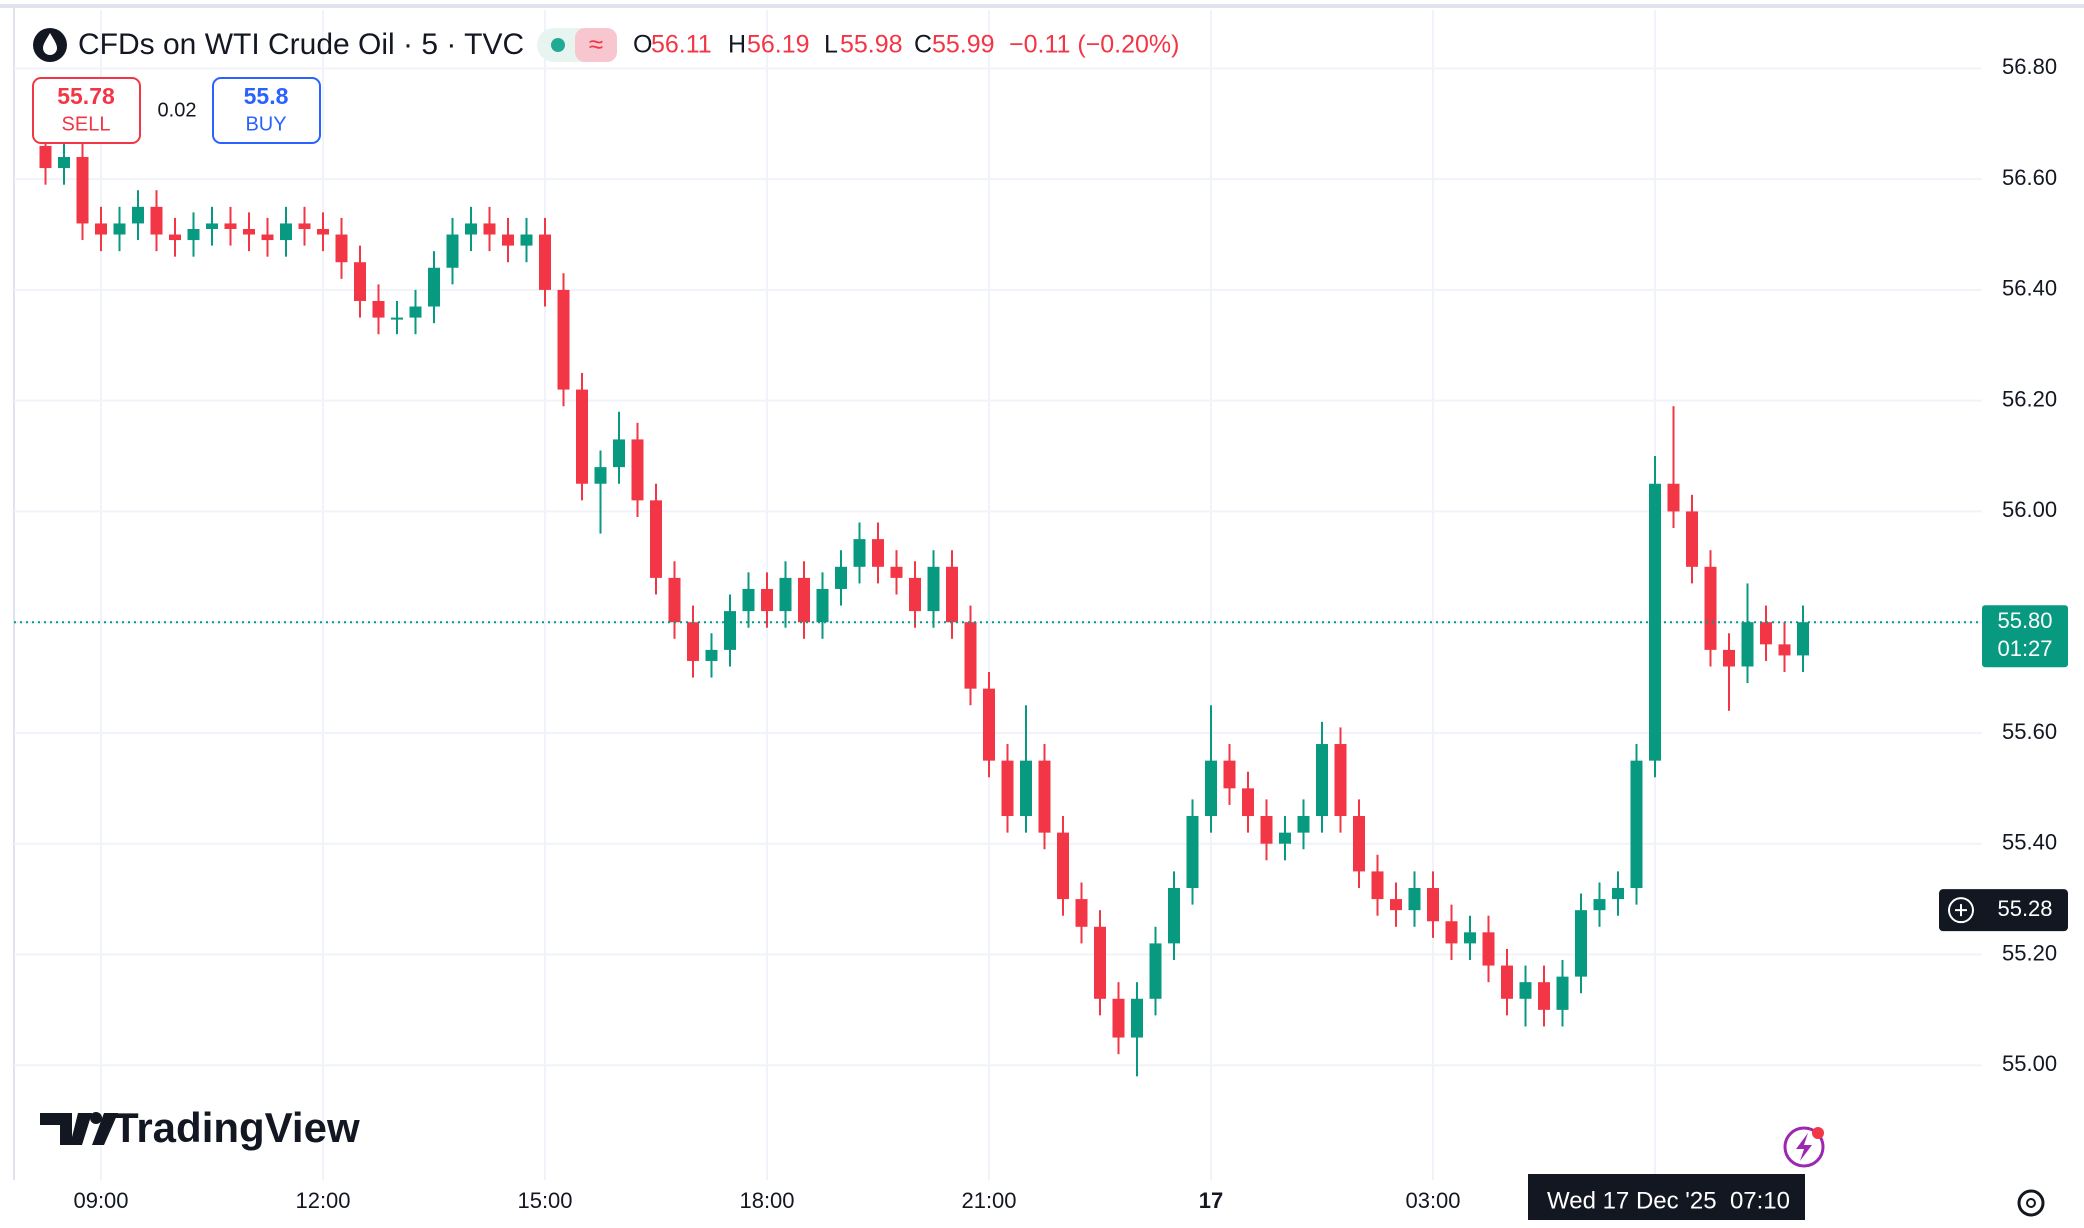  I want to click on brand-logo, so click(66, 1129).